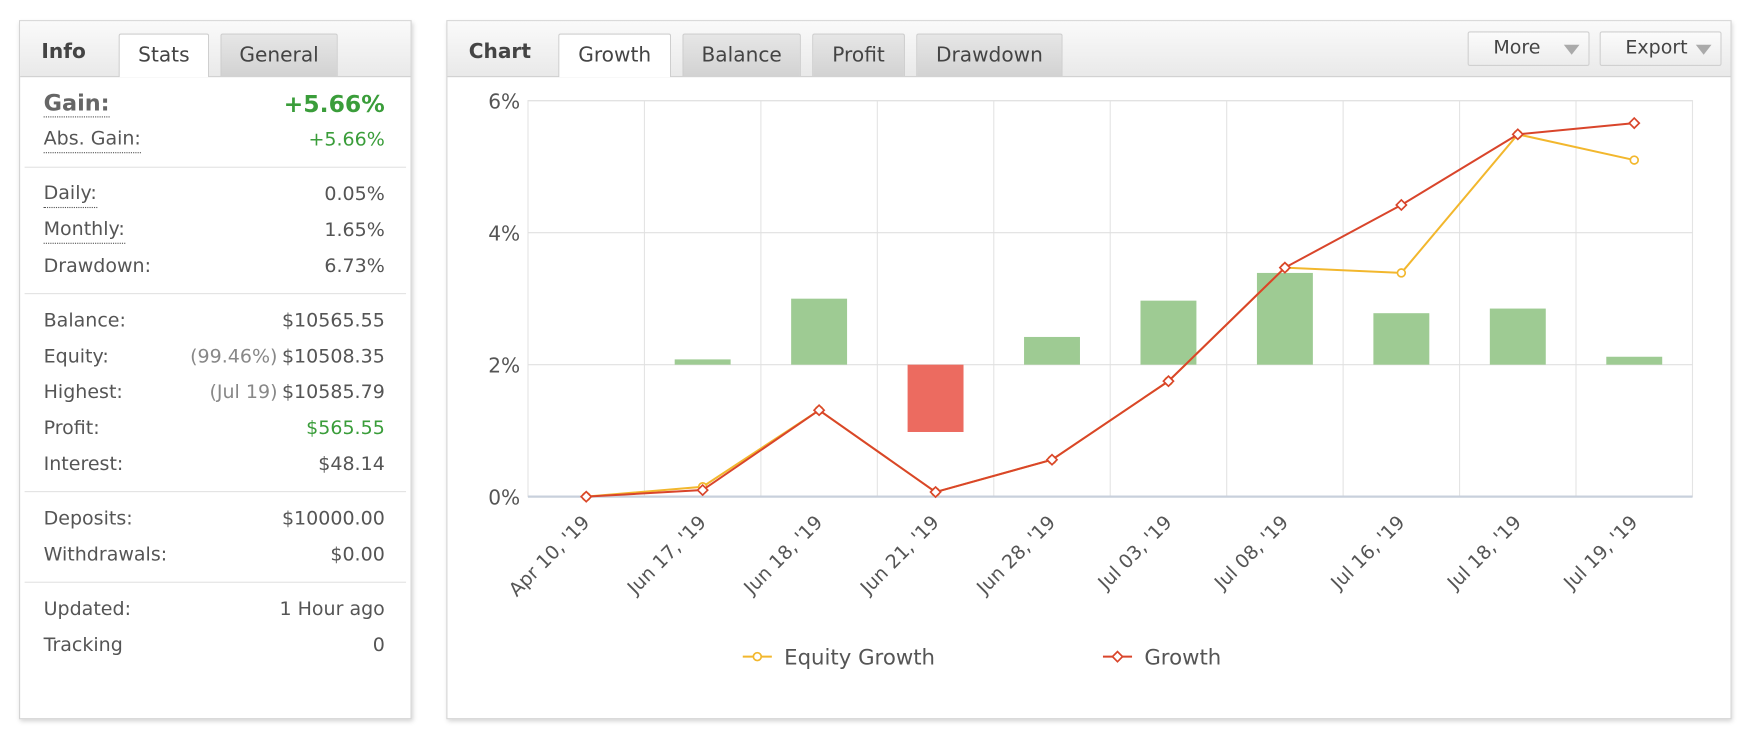  Describe the element at coordinates (1484, 552) in the screenshot. I see `x-tick-label: Jul 18, '19` at that location.